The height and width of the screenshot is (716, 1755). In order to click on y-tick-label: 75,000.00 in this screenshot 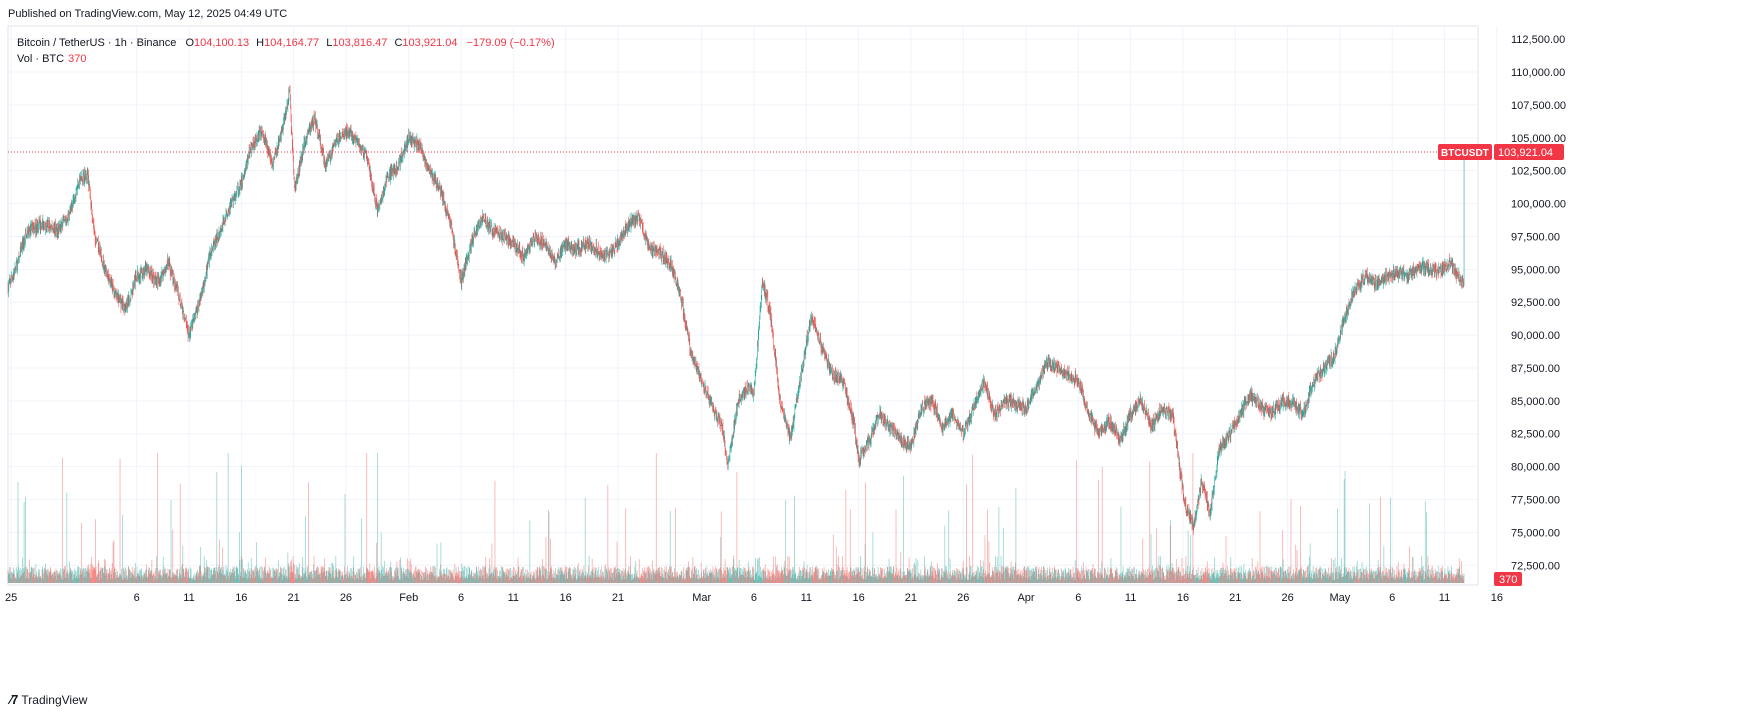, I will do `click(1535, 533)`.